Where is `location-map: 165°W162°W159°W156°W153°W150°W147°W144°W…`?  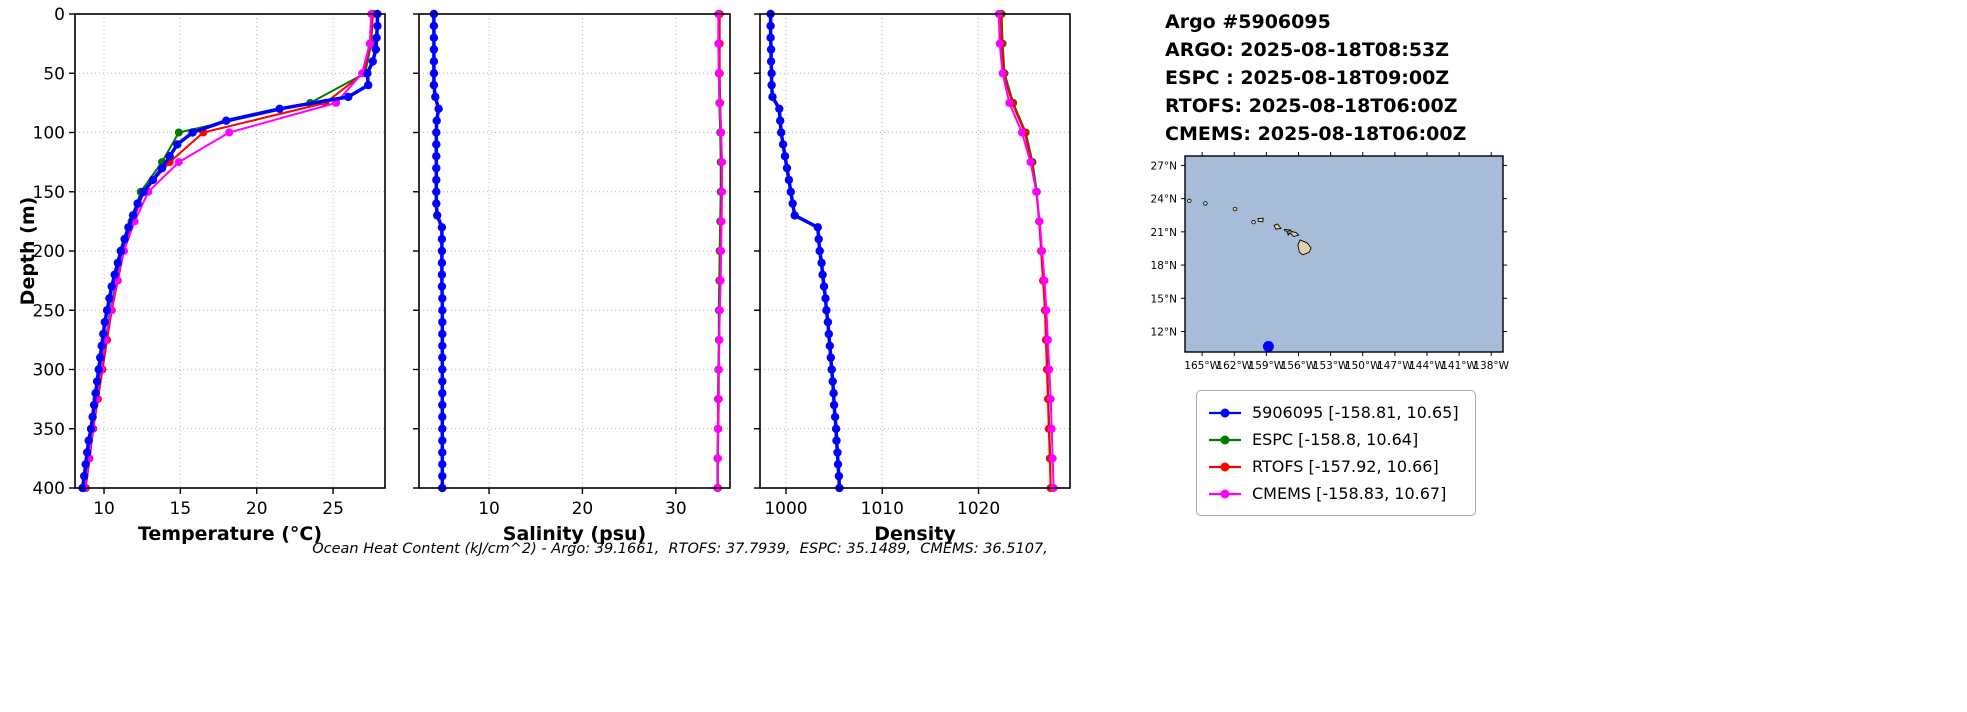 location-map: 165°W162°W159°W156°W153°W150°W147°W144°W… is located at coordinates (1330, 262).